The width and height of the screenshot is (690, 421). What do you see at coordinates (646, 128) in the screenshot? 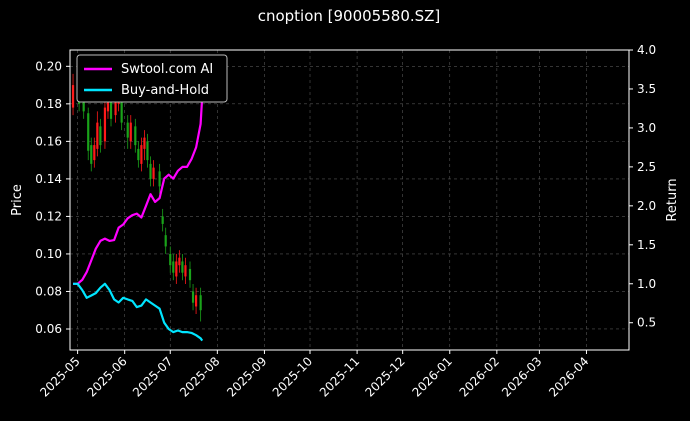
I see `y-right-tick-label: 3.0` at bounding box center [646, 128].